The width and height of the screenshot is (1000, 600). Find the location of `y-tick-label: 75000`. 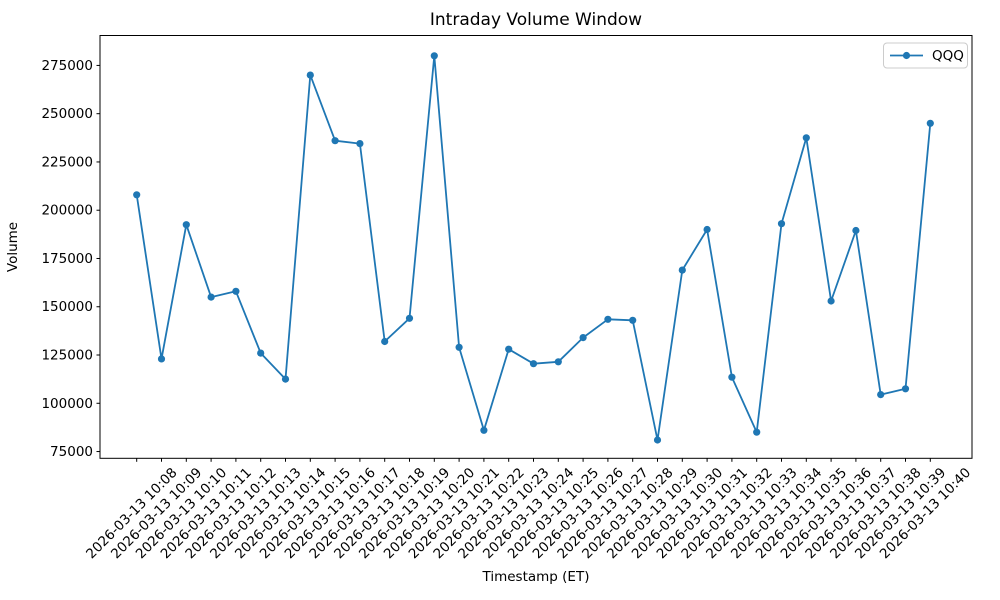

y-tick-label: 75000 is located at coordinates (71, 452).